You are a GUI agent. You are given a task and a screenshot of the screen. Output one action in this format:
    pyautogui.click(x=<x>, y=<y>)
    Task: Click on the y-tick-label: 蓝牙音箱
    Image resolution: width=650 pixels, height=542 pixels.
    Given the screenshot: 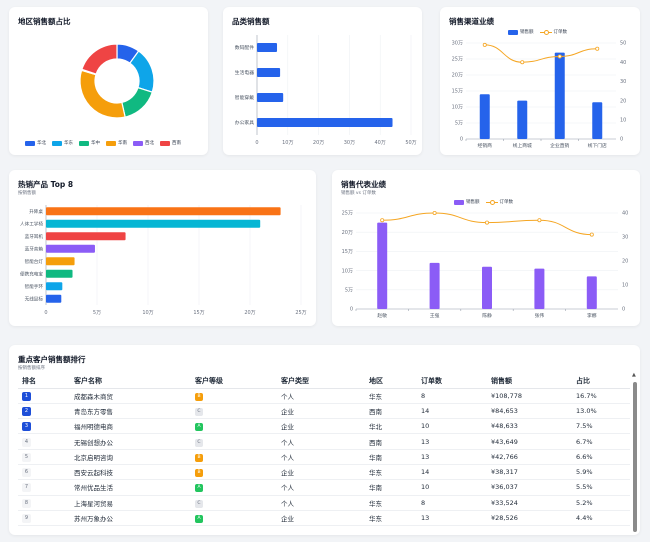 What is the action you would take?
    pyautogui.click(x=34, y=248)
    